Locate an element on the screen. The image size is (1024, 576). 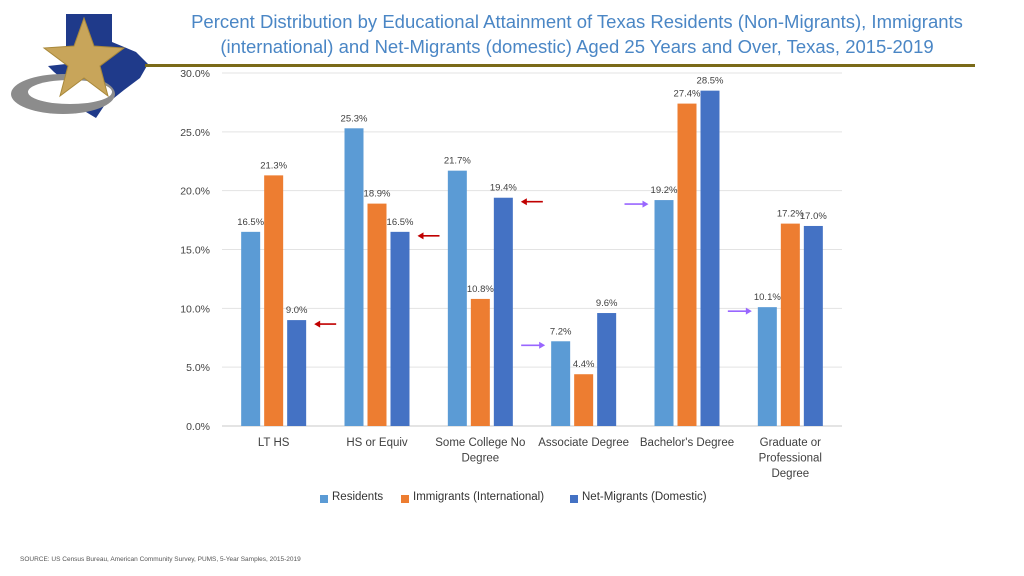
data-label: 27.4% is located at coordinates (687, 94).